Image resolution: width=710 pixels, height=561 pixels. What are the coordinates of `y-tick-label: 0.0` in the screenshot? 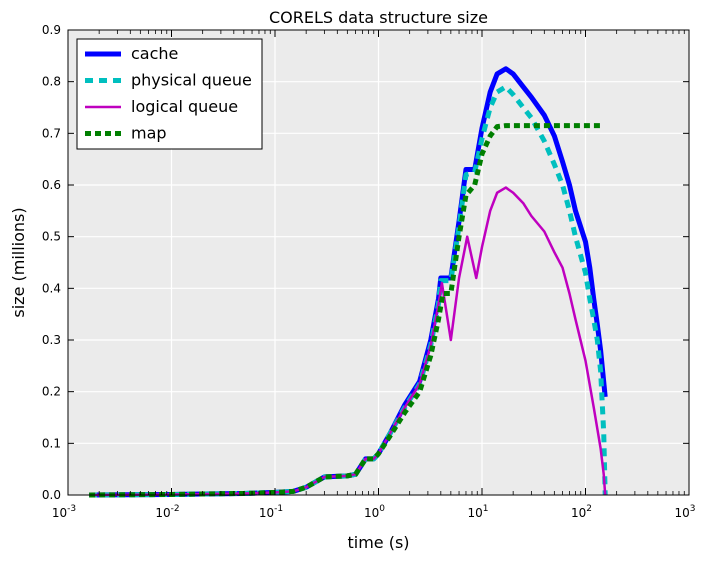 It's located at (51, 495).